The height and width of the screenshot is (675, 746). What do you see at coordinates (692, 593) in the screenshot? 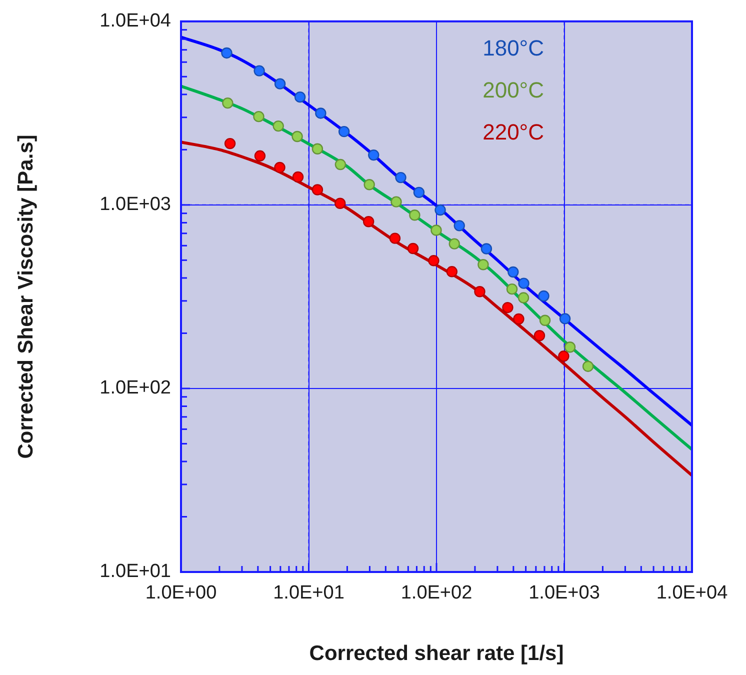
I see `x-tick-label: 1.0E+04` at bounding box center [692, 593].